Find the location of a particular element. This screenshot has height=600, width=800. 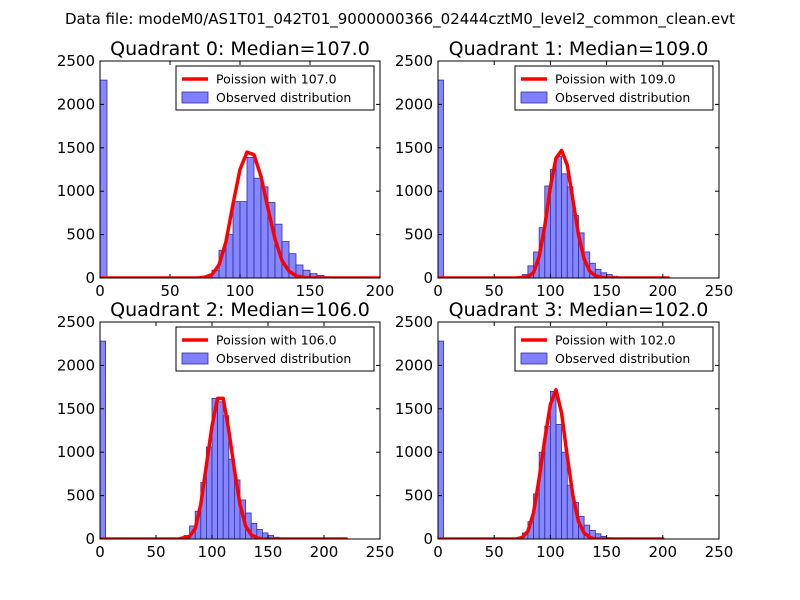

legend-line-label: Poission with 102.0 is located at coordinates (615, 340).